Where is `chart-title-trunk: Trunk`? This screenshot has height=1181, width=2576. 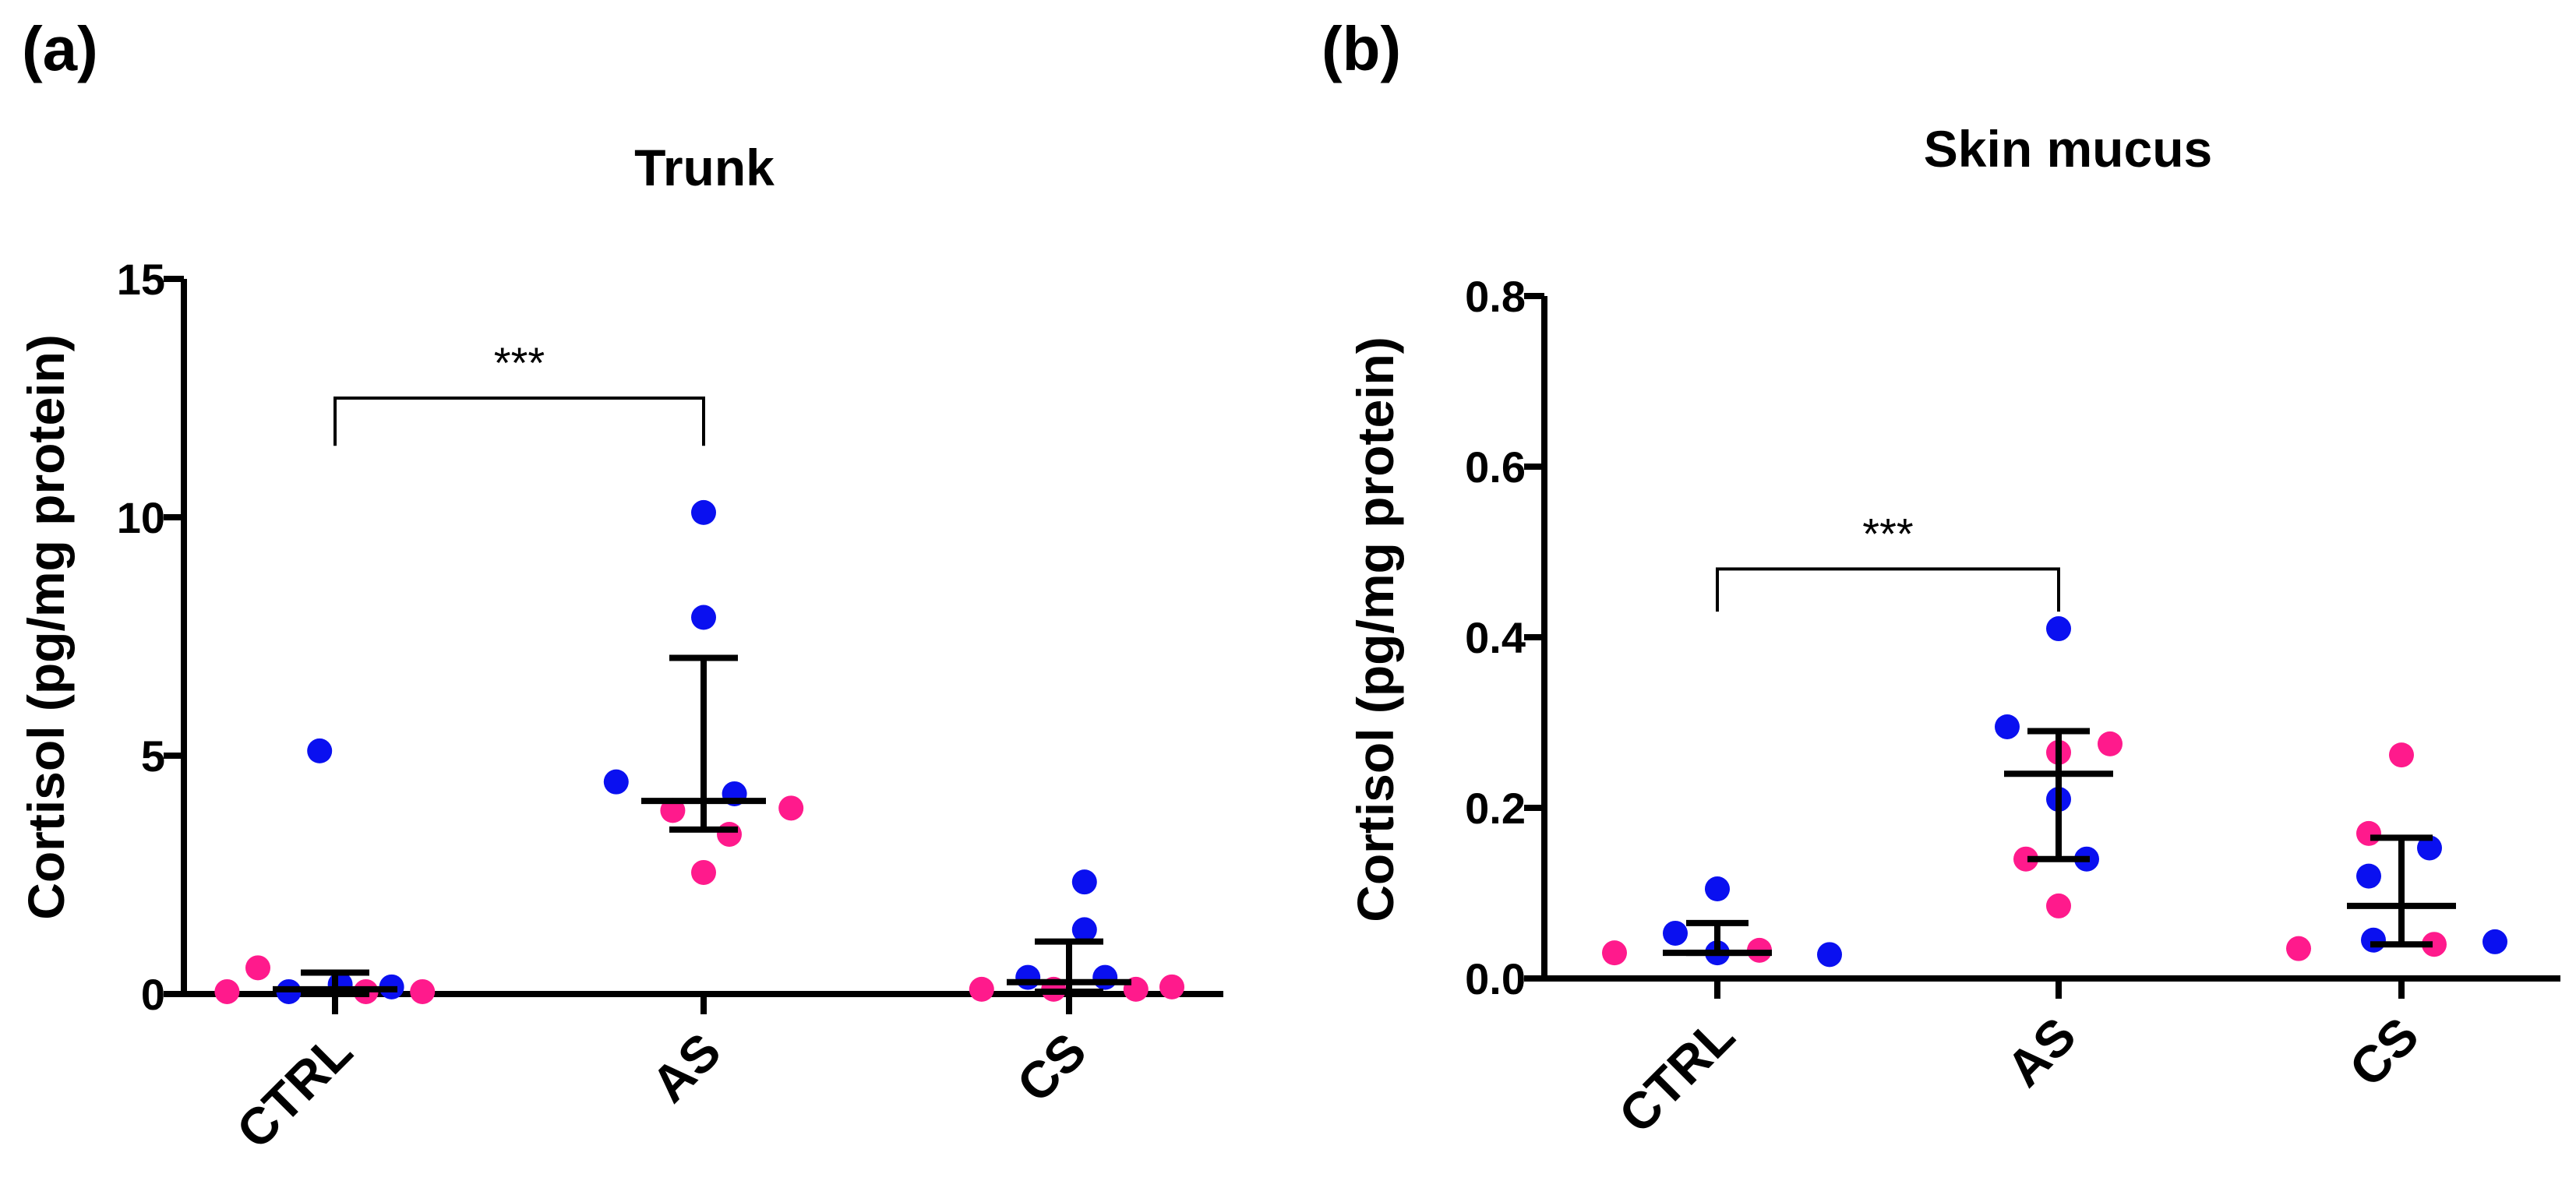
chart-title-trunk: Trunk is located at coordinates (704, 167).